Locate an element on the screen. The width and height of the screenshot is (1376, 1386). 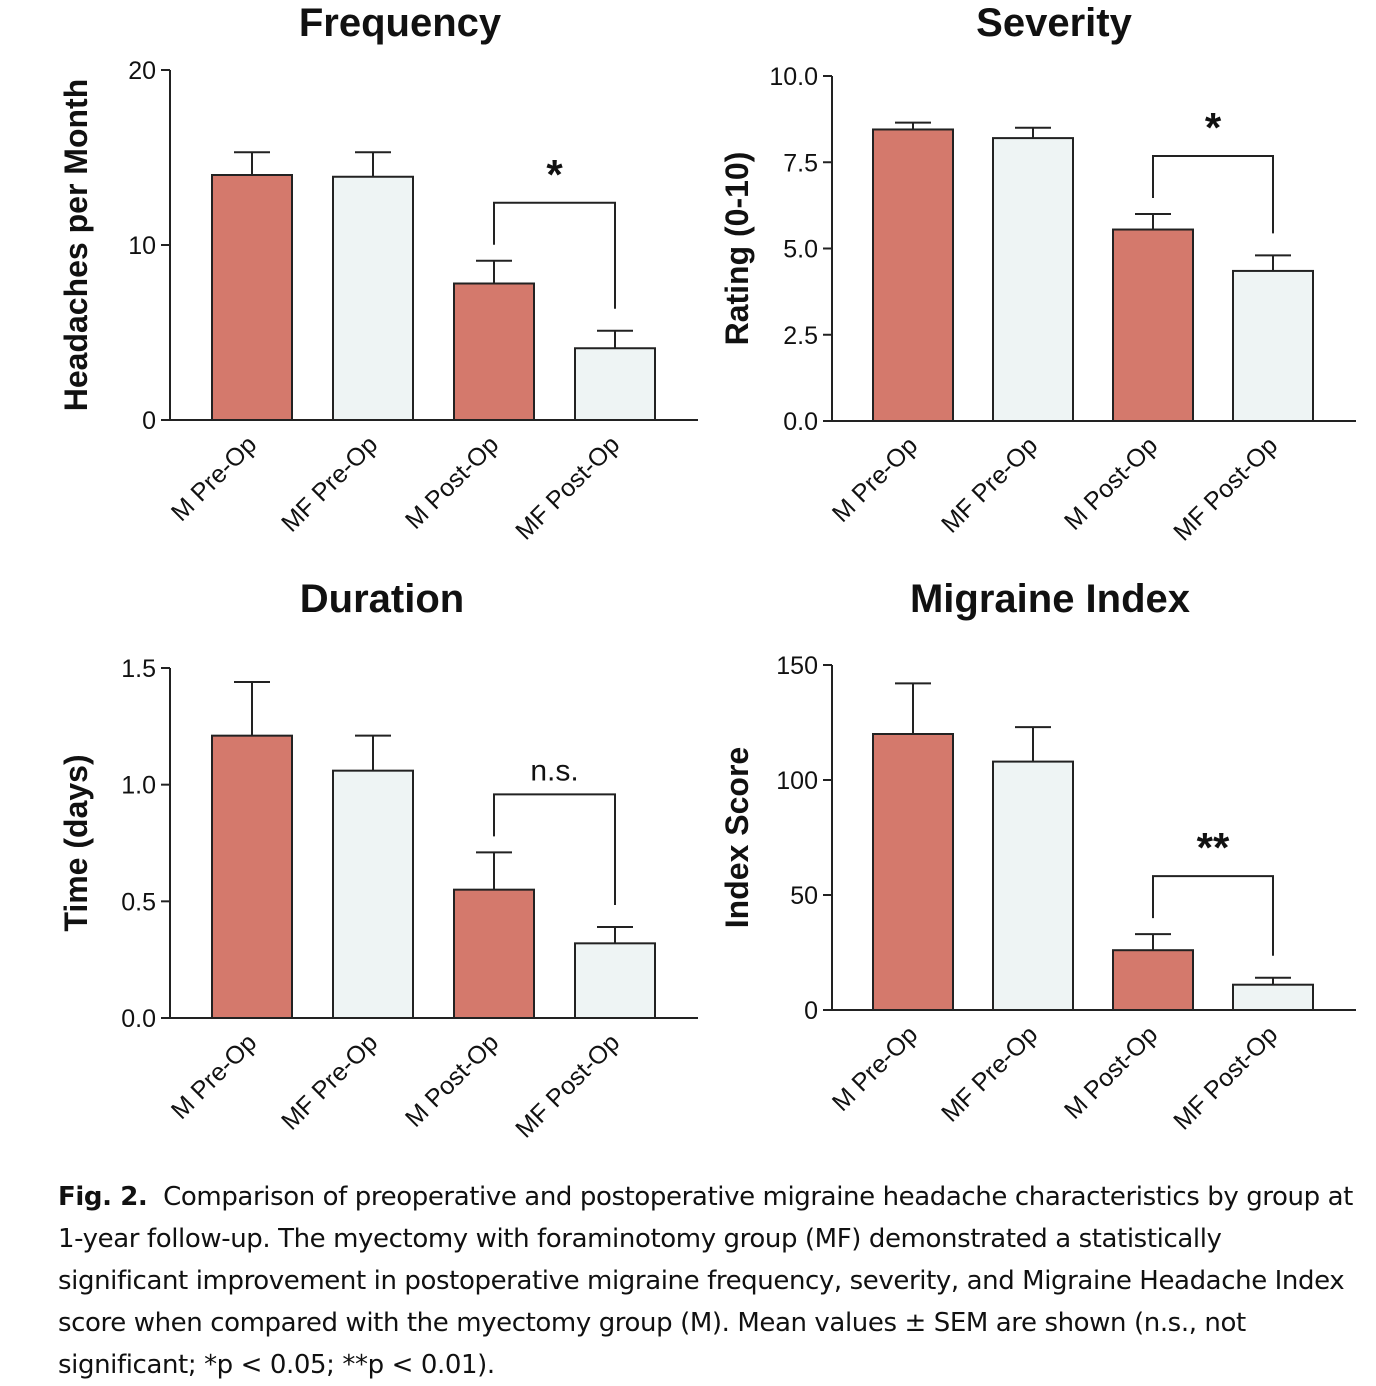
y-tick-label: 150 is located at coordinates (797, 666).